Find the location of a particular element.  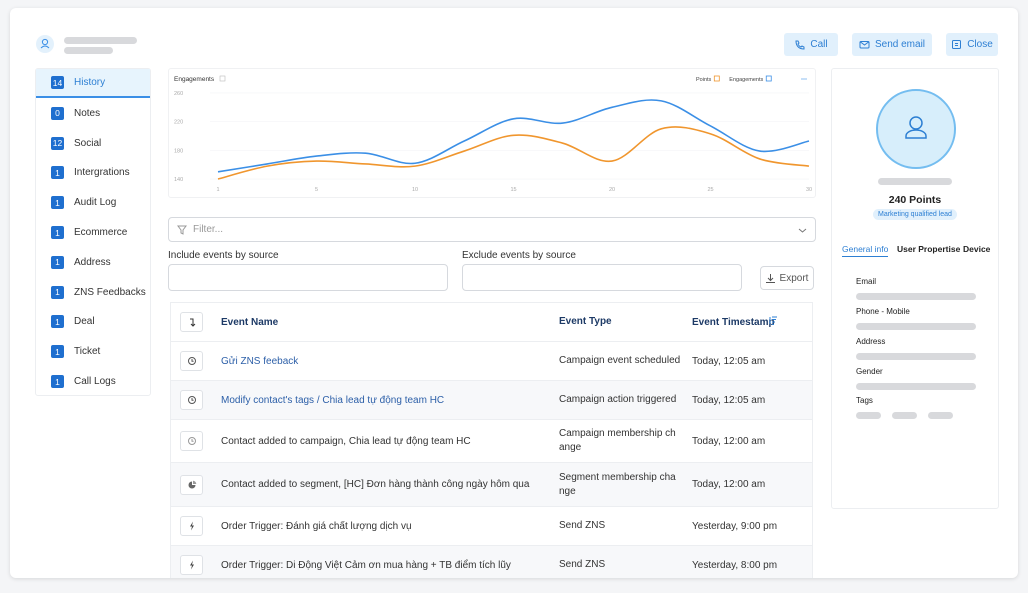

profile-avatar-icon is located at coordinates (916, 127).